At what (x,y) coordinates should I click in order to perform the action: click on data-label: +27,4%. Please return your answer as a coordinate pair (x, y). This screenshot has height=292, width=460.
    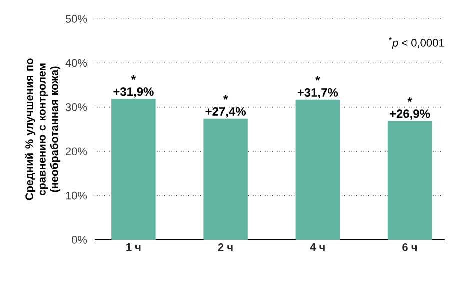
    Looking at the image, I should click on (226, 112).